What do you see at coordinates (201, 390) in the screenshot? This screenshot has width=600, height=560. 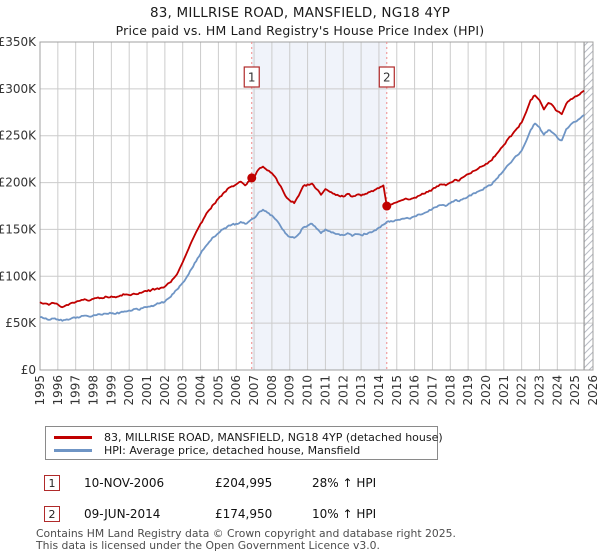 I see `x-axis-tick-label: 2004` at bounding box center [201, 390].